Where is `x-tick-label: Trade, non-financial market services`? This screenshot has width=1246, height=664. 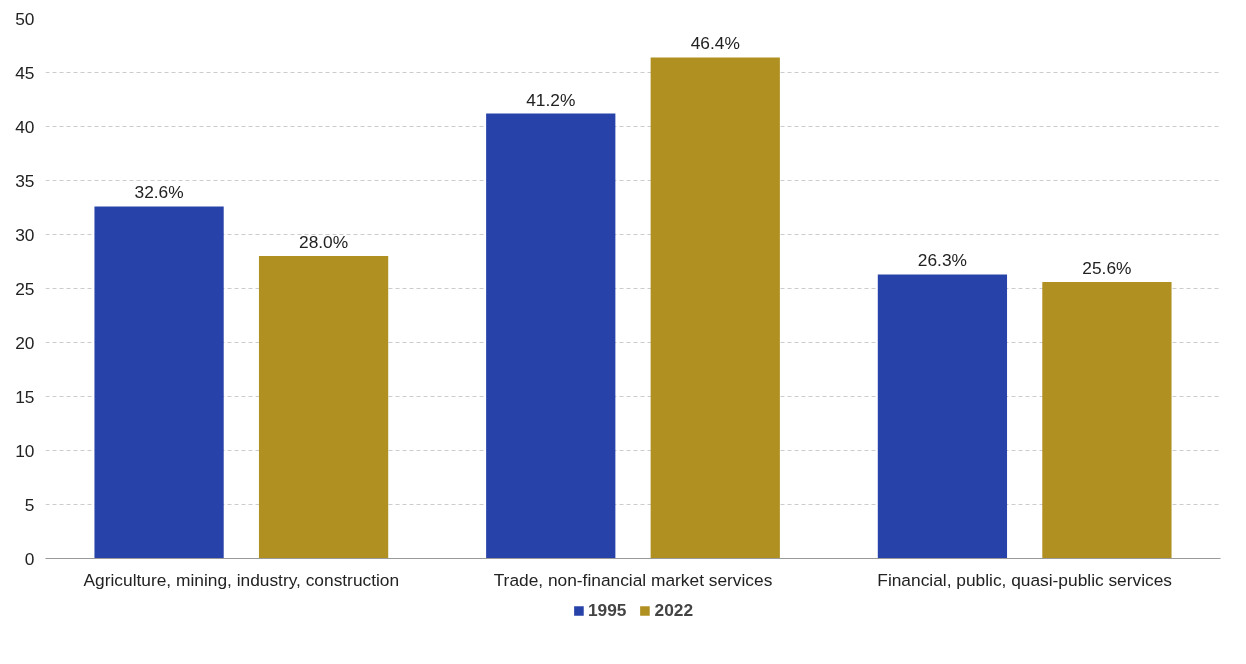 x-tick-label: Trade, non-financial market services is located at coordinates (633, 579).